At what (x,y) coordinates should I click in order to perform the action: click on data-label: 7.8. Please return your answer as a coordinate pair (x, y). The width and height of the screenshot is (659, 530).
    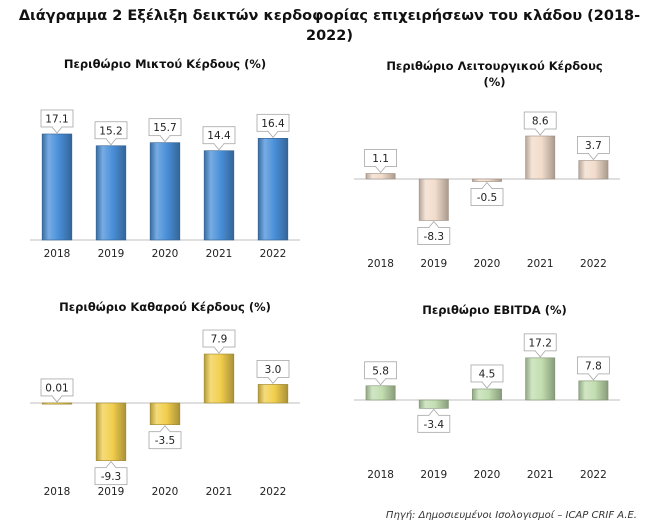
    Looking at the image, I should click on (593, 366).